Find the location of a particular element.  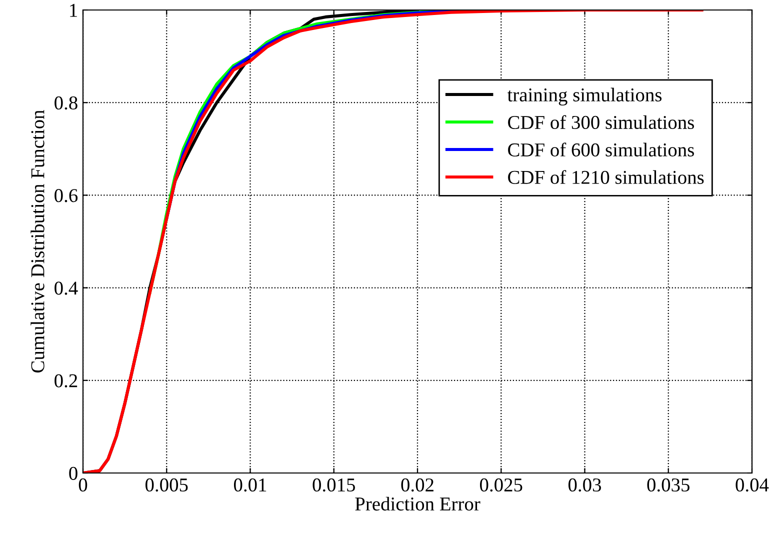

y-tick-label: 1 is located at coordinates (73, 10).